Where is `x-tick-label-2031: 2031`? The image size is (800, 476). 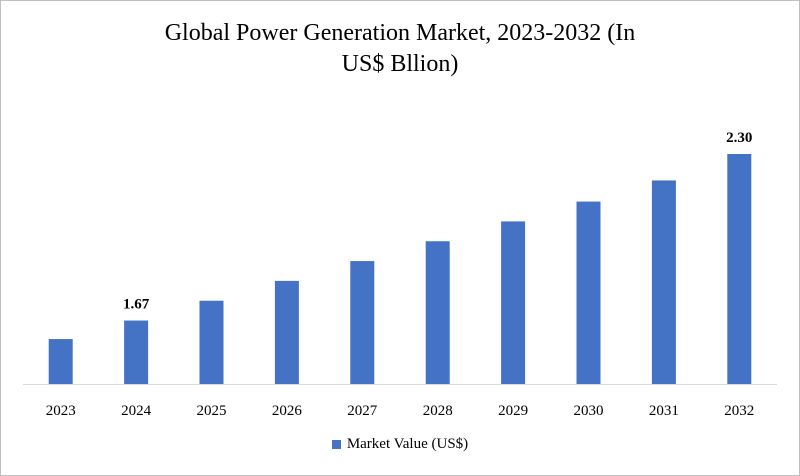
x-tick-label-2031: 2031 is located at coordinates (664, 411).